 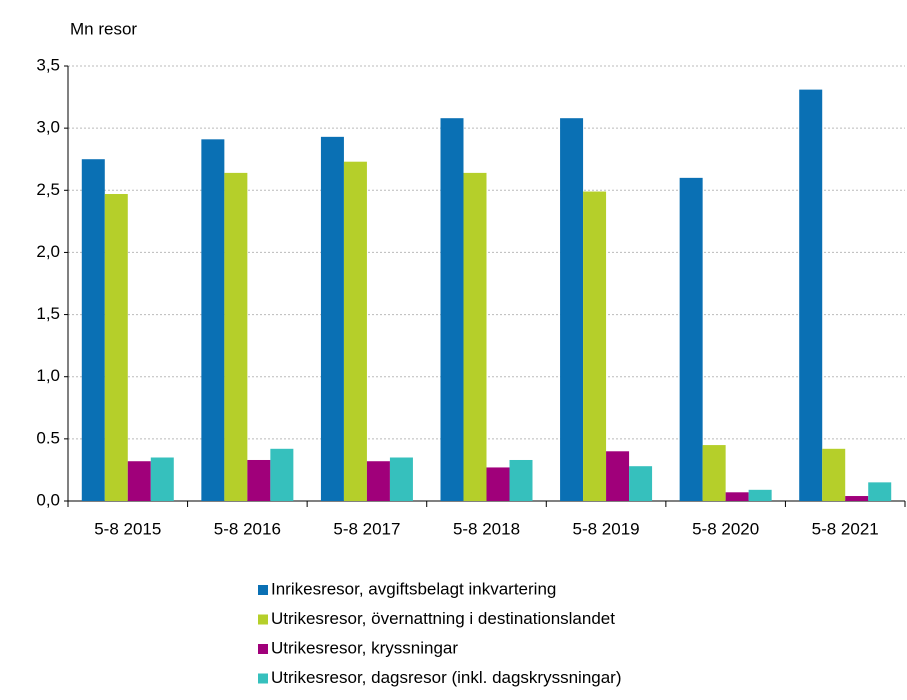 What do you see at coordinates (366, 528) in the screenshot?
I see `x-tick-label: 5-8 2017` at bounding box center [366, 528].